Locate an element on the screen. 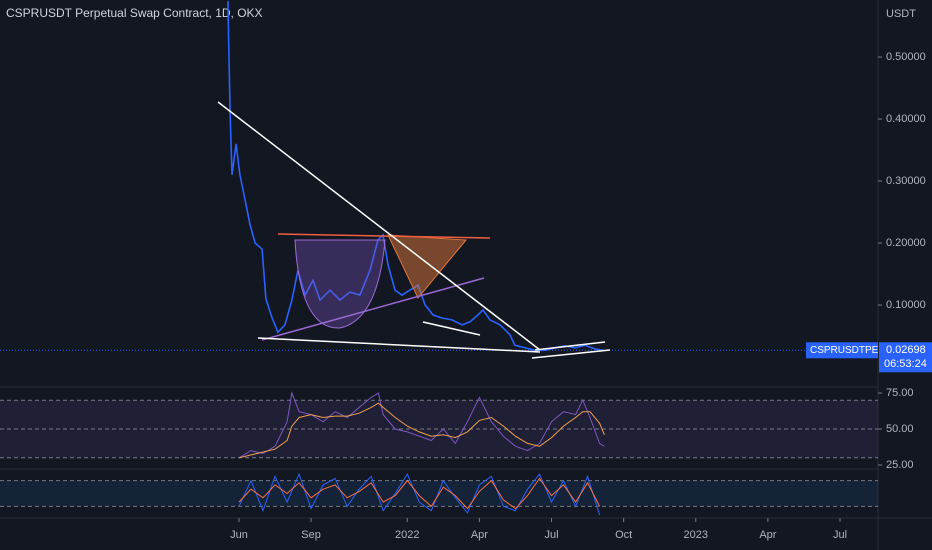  y-tick-label: 0.40000 is located at coordinates (906, 119).